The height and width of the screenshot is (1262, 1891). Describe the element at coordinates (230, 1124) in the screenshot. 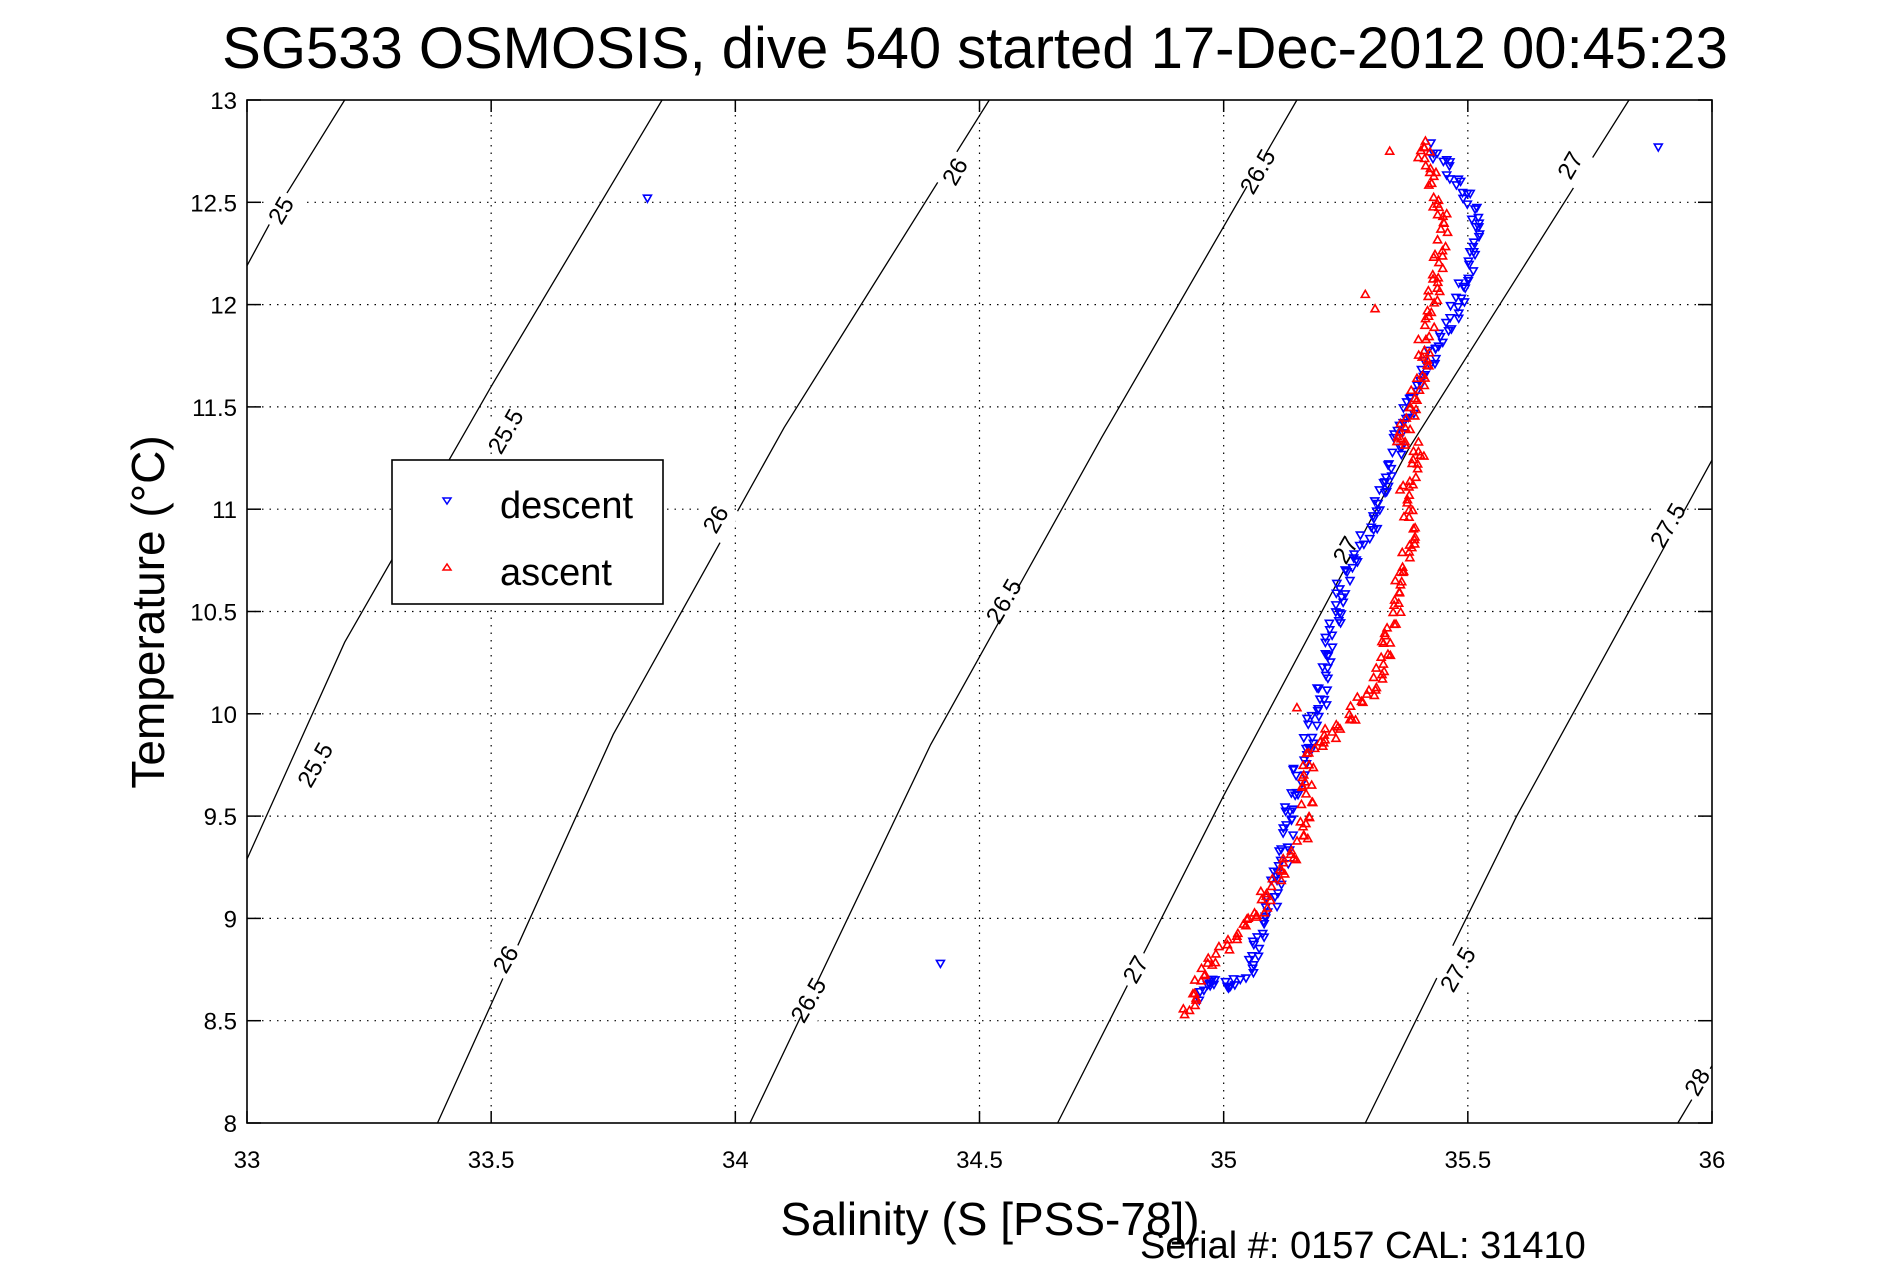

I see `y-tick-label: 8` at that location.